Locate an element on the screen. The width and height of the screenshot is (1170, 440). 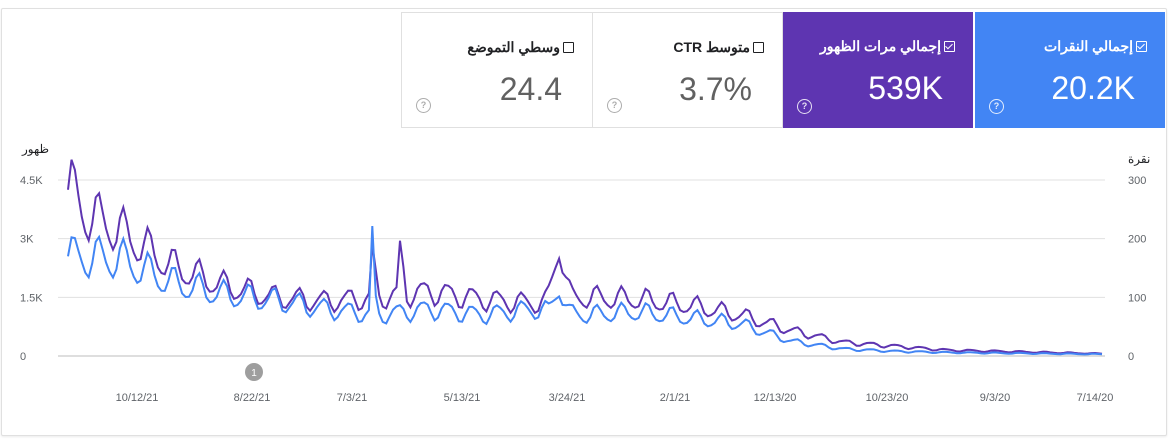
metric-label: إجمالي النقرات is located at coordinates (1088, 46).